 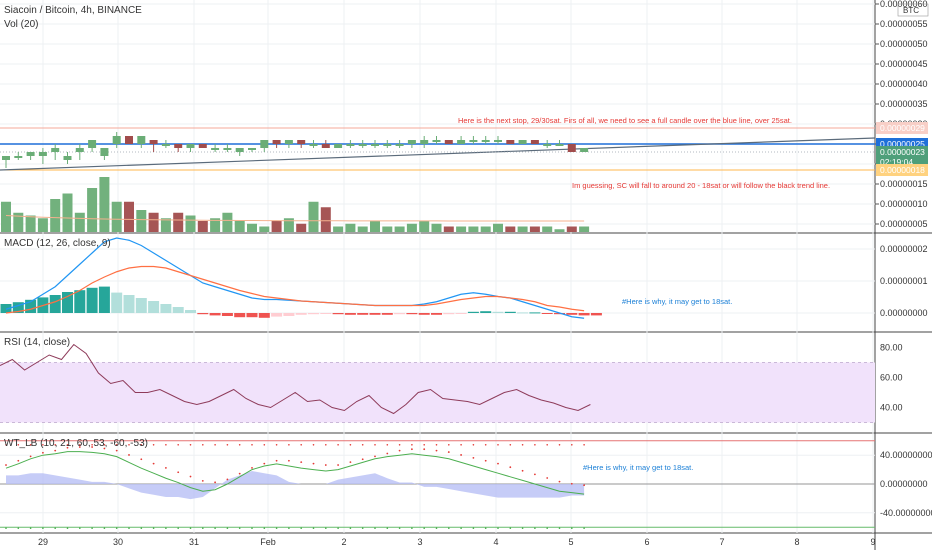 I want to click on rsi-y-tick: 60.00, so click(x=891, y=378).